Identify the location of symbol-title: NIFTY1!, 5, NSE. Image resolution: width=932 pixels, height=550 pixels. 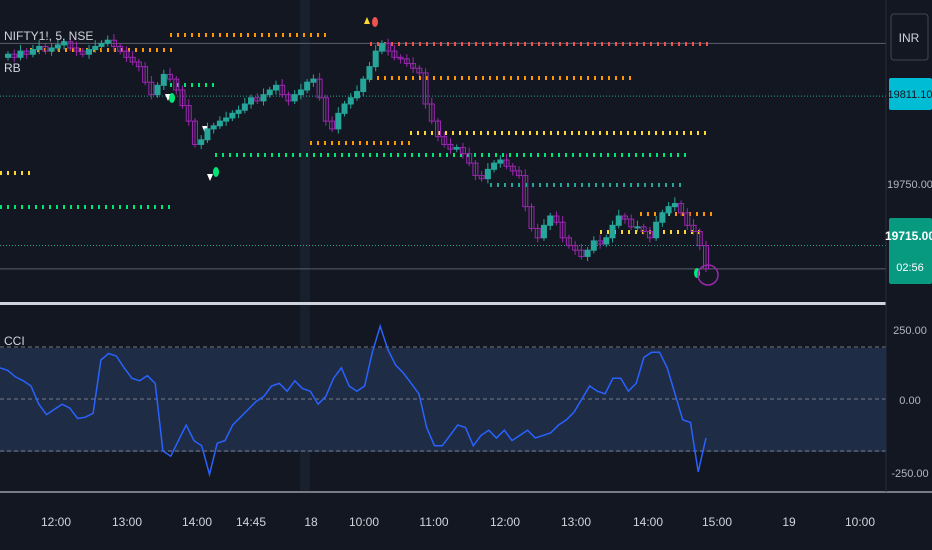
(48, 36).